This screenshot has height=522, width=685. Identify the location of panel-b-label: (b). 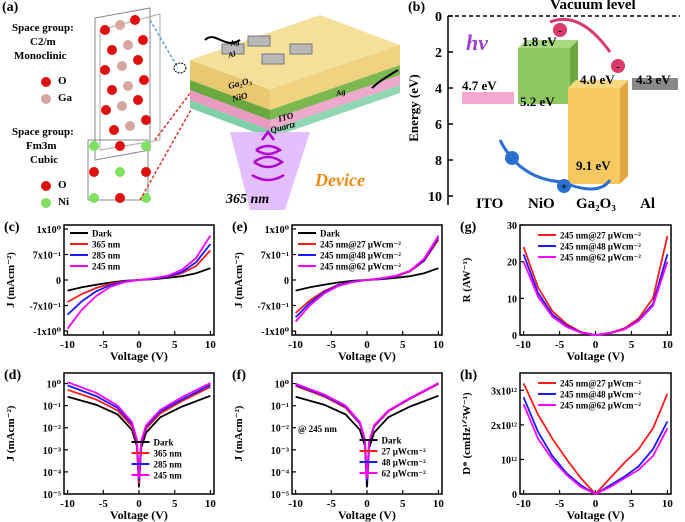
(417, 7).